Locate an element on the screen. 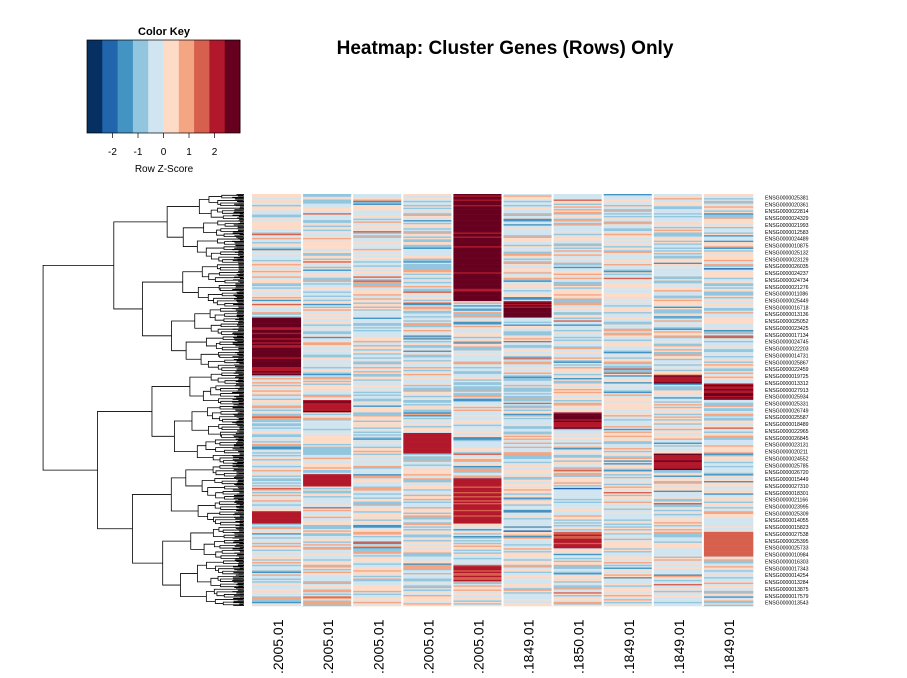 The height and width of the screenshot is (678, 907). row-label: ENSG0000021993 is located at coordinates (787, 226).